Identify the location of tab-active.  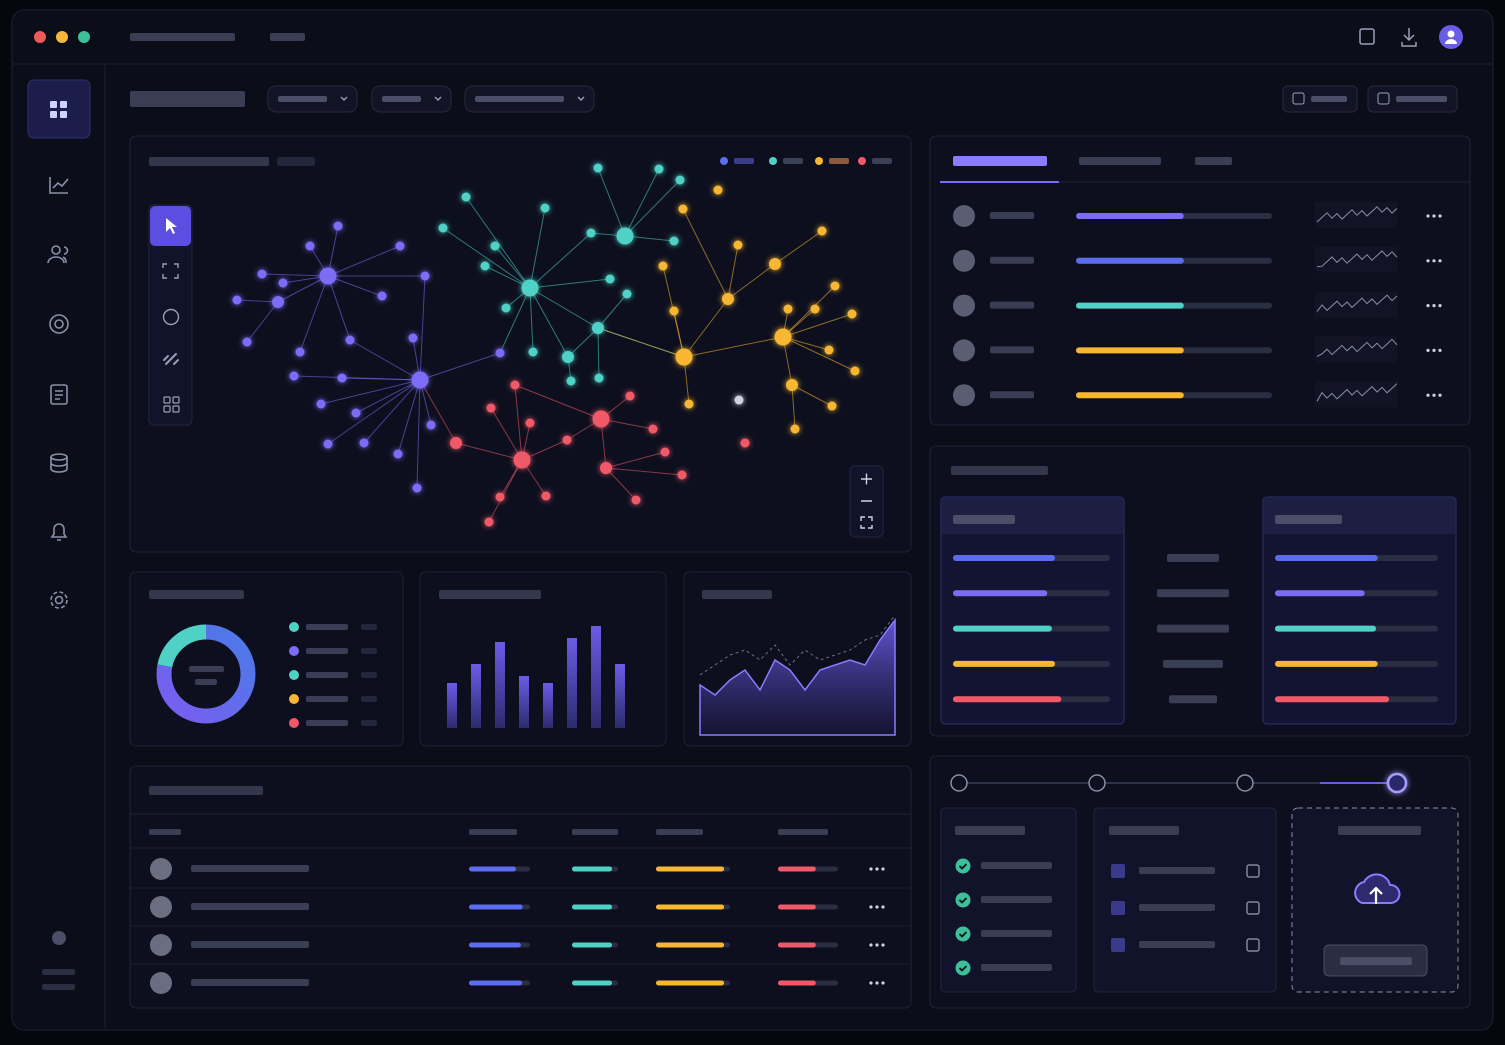
(1000, 161).